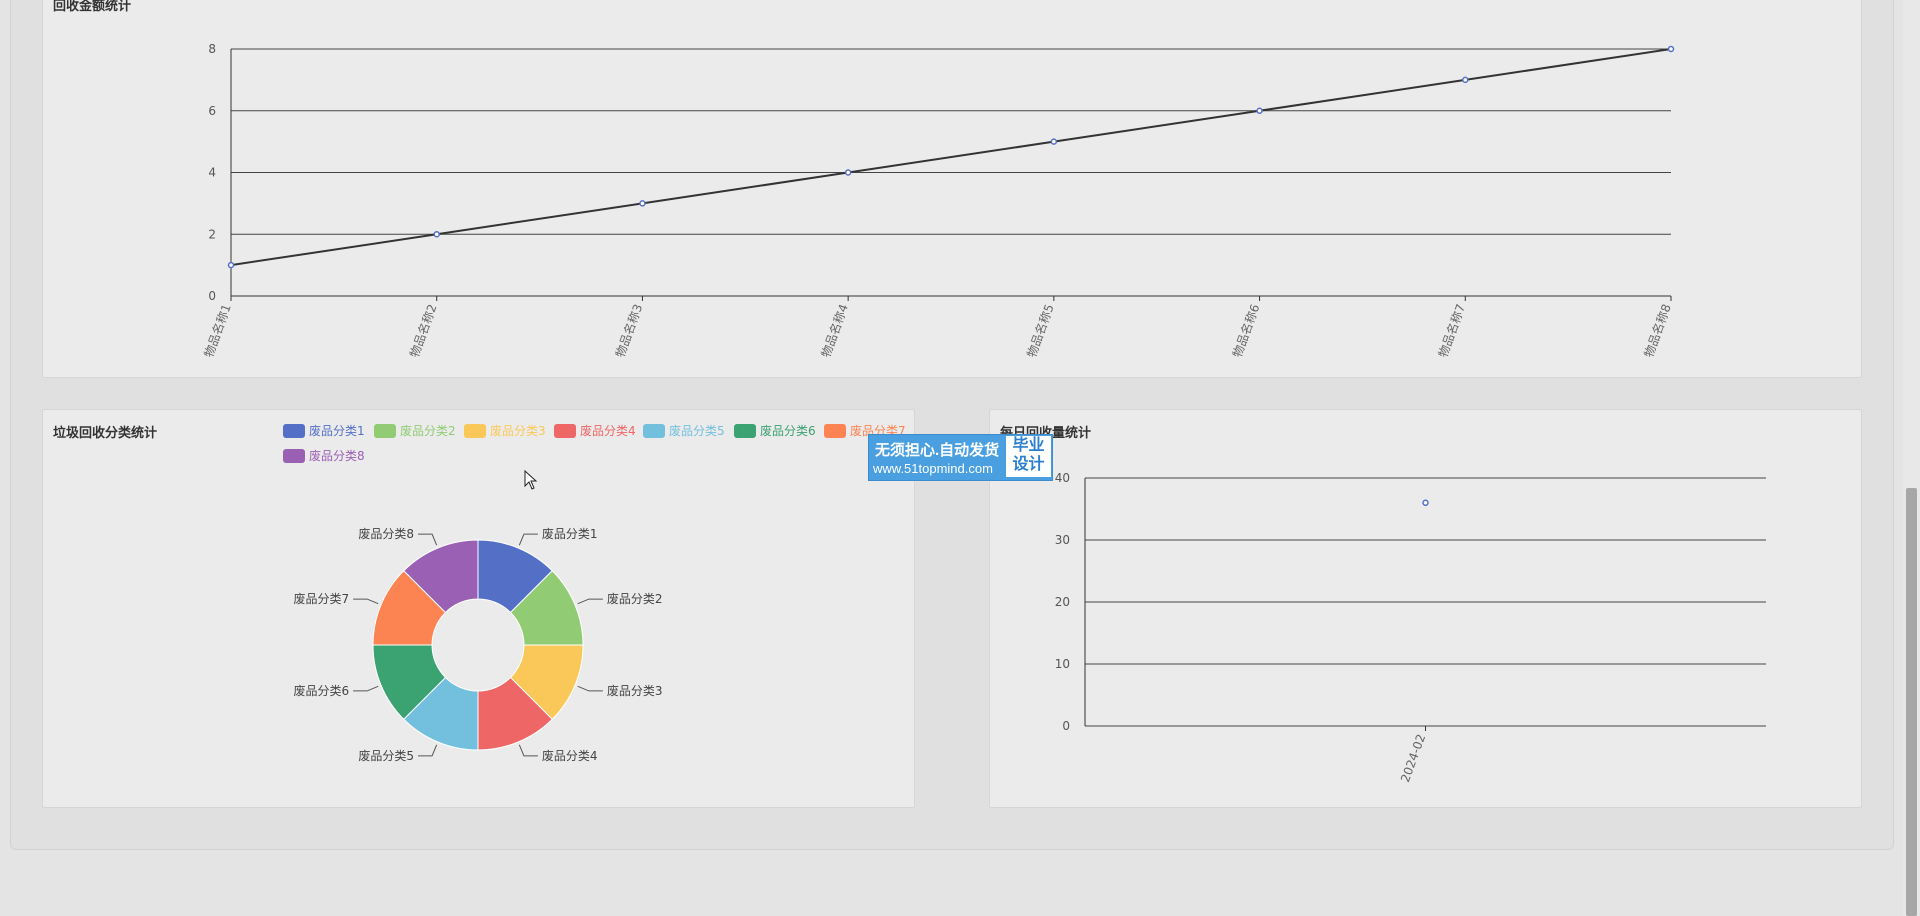 The width and height of the screenshot is (1920, 916). What do you see at coordinates (1028, 464) in the screenshot?
I see `watermark-box-line2: 设计` at bounding box center [1028, 464].